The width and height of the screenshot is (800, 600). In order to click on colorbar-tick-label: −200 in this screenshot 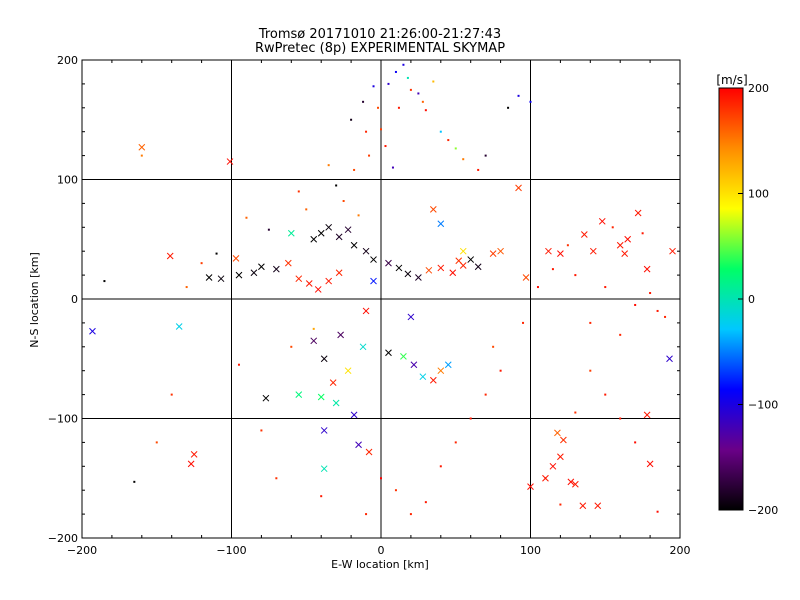, I will do `click(763, 510)`.